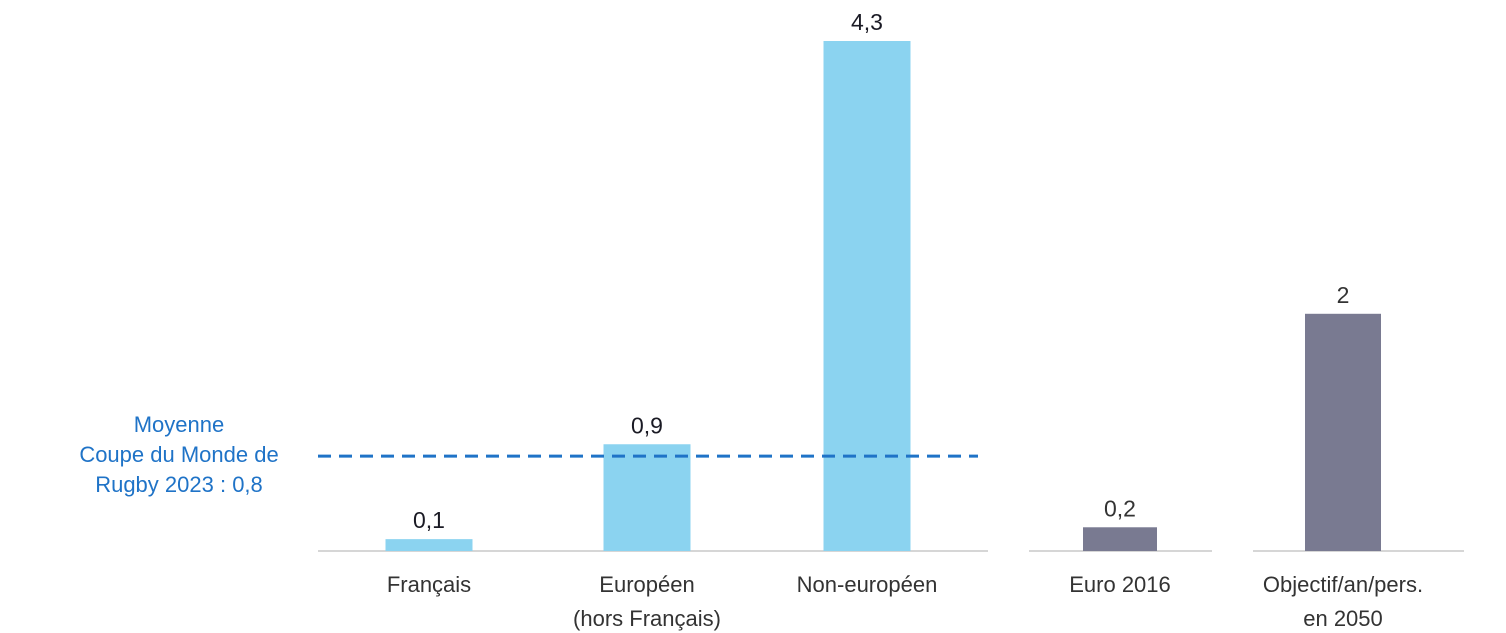 The width and height of the screenshot is (1506, 633). What do you see at coordinates (867, 584) in the screenshot?
I see `category-label-1-3: Non-européen` at bounding box center [867, 584].